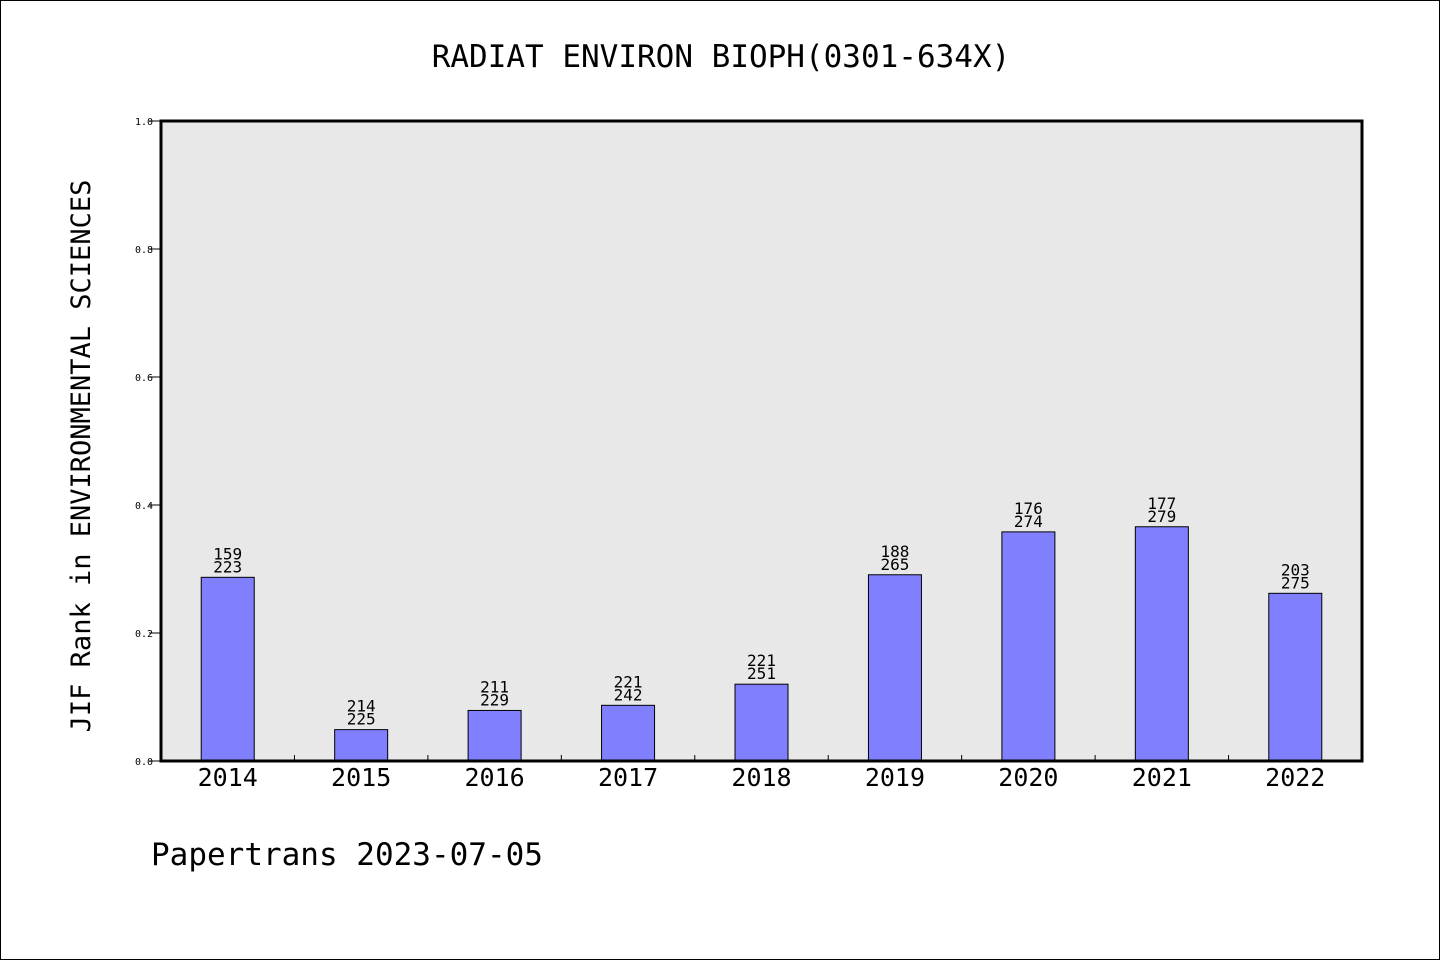  I want to click on x-tick-label: 2020, so click(1028, 777).